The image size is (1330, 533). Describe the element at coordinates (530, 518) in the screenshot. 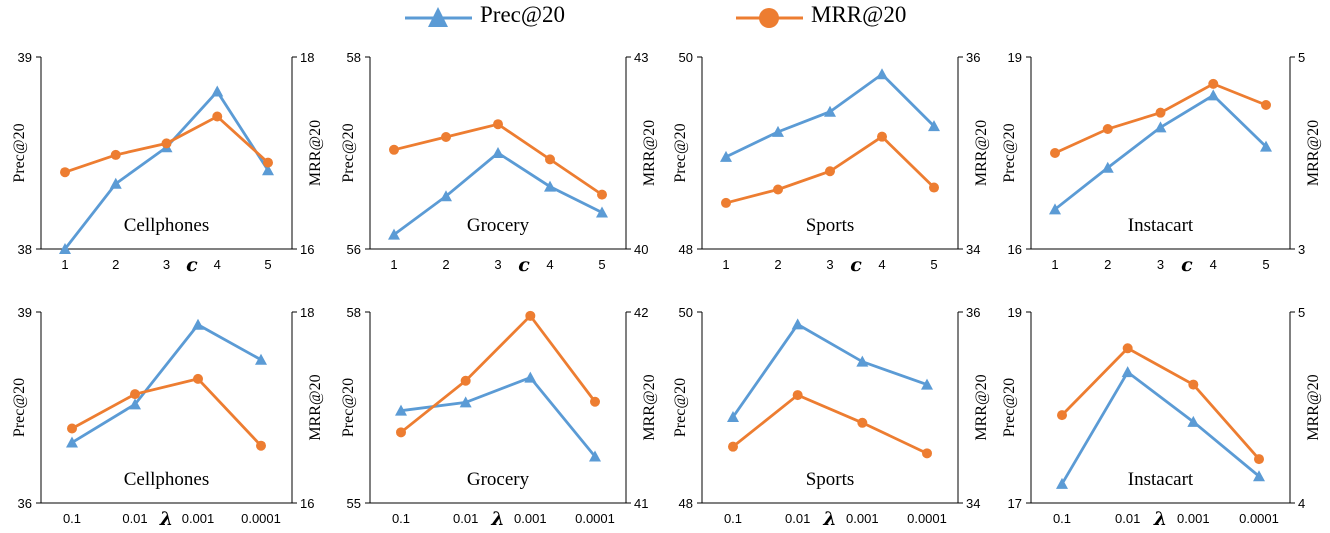

I see `x-tick-label: 0.001` at that location.